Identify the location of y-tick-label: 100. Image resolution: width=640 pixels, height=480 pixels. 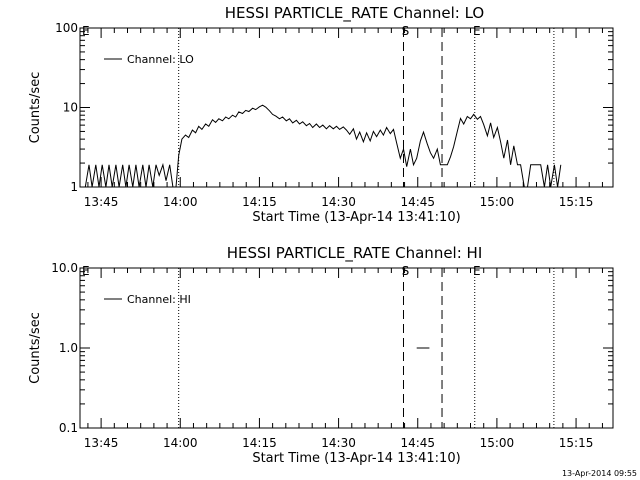
(66, 28).